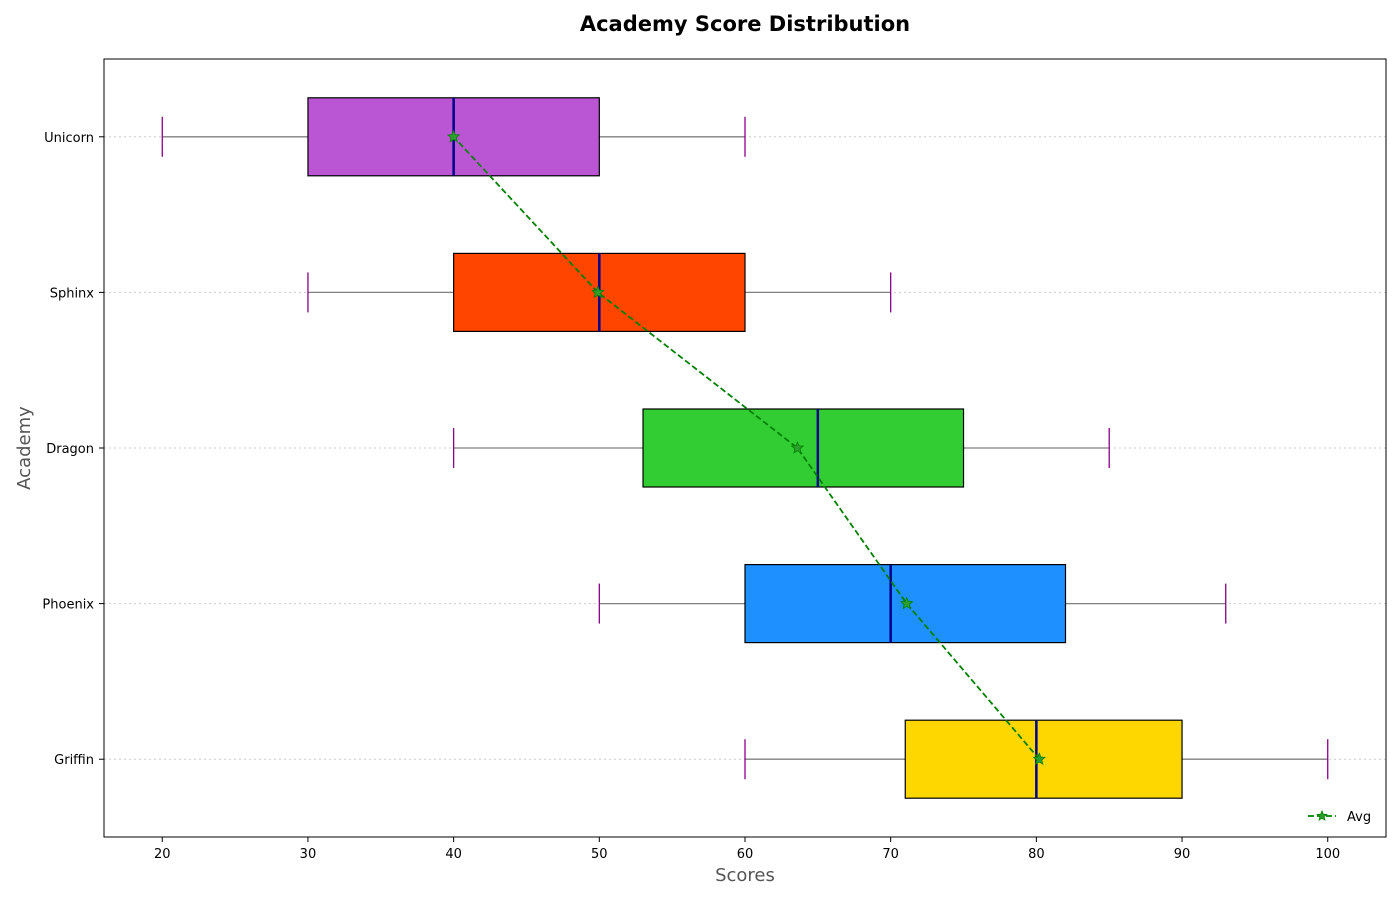  Describe the element at coordinates (907, 603) in the screenshot. I see `avg-point-phoenix` at that location.